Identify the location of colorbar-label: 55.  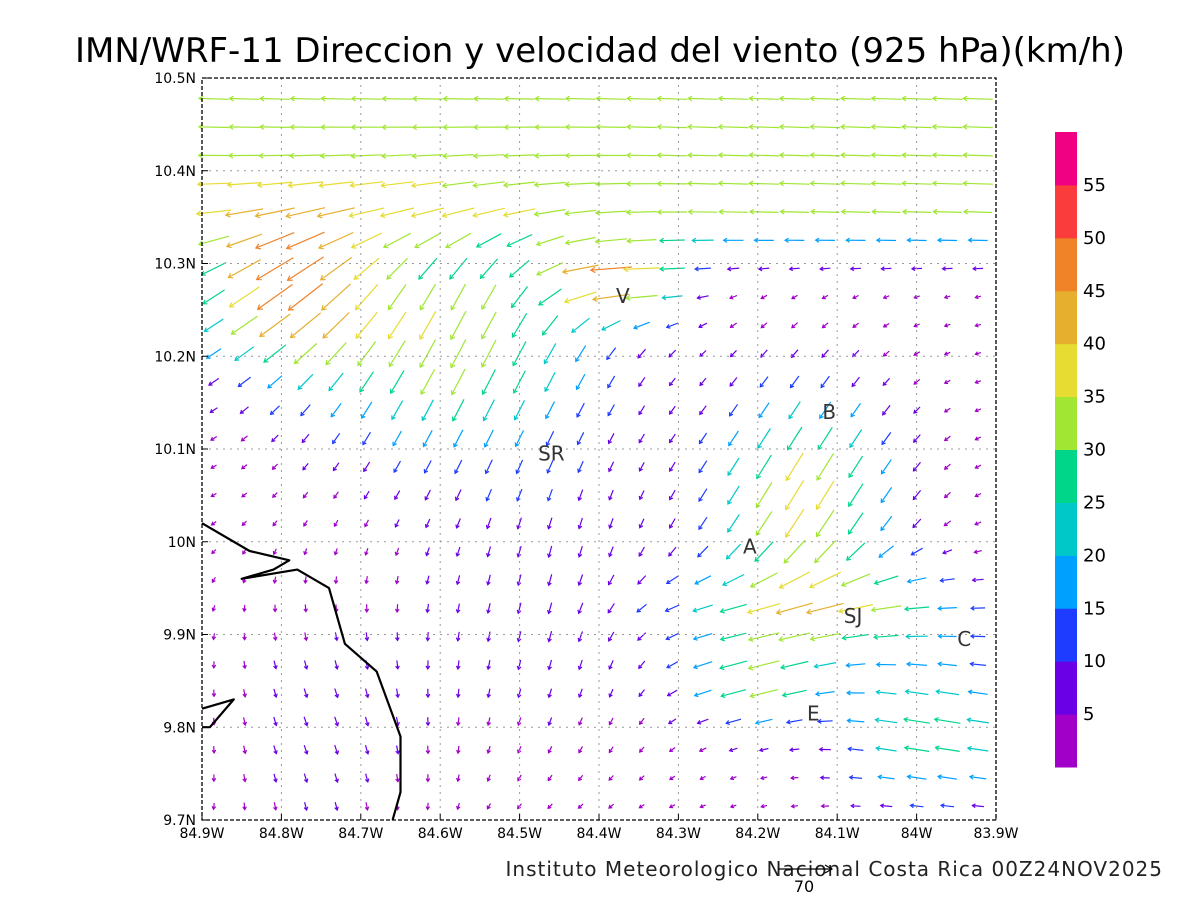
(1094, 185).